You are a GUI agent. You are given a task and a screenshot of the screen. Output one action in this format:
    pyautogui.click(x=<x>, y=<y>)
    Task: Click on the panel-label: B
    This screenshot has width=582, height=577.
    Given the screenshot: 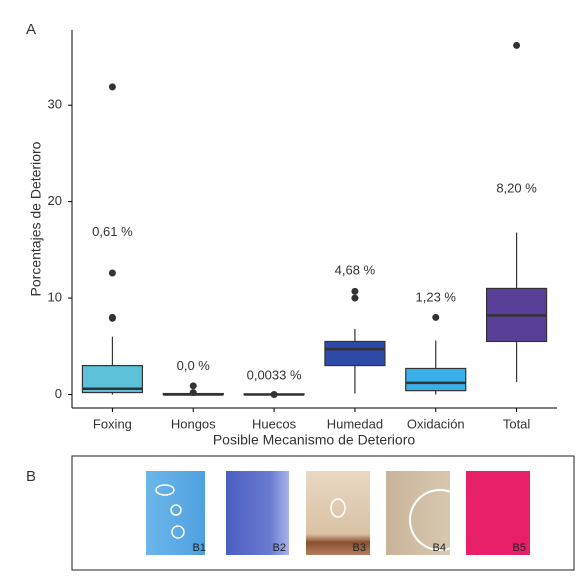 What is the action you would take?
    pyautogui.click(x=31, y=476)
    